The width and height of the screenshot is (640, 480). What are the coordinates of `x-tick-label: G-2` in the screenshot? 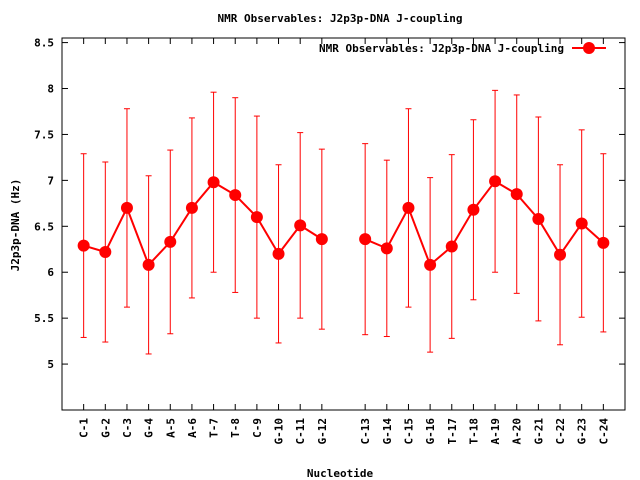 It's located at (105, 428).